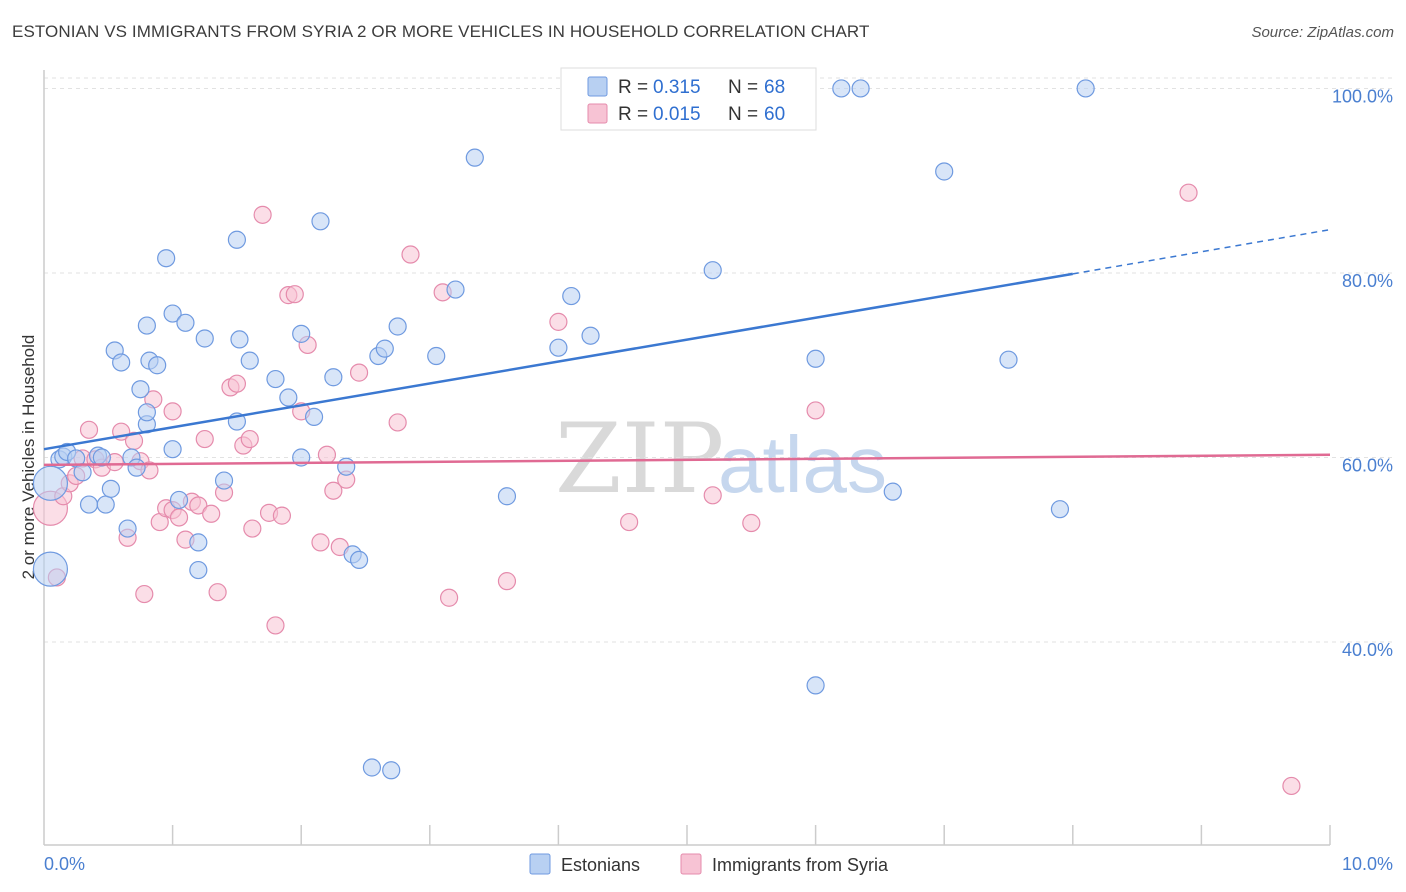 The height and width of the screenshot is (892, 1406). Describe the element at coordinates (743, 114) in the screenshot. I see `legend-n-label-2: N =` at that location.